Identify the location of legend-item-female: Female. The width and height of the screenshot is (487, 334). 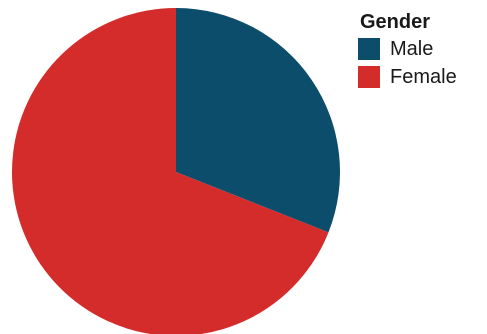
(422, 77).